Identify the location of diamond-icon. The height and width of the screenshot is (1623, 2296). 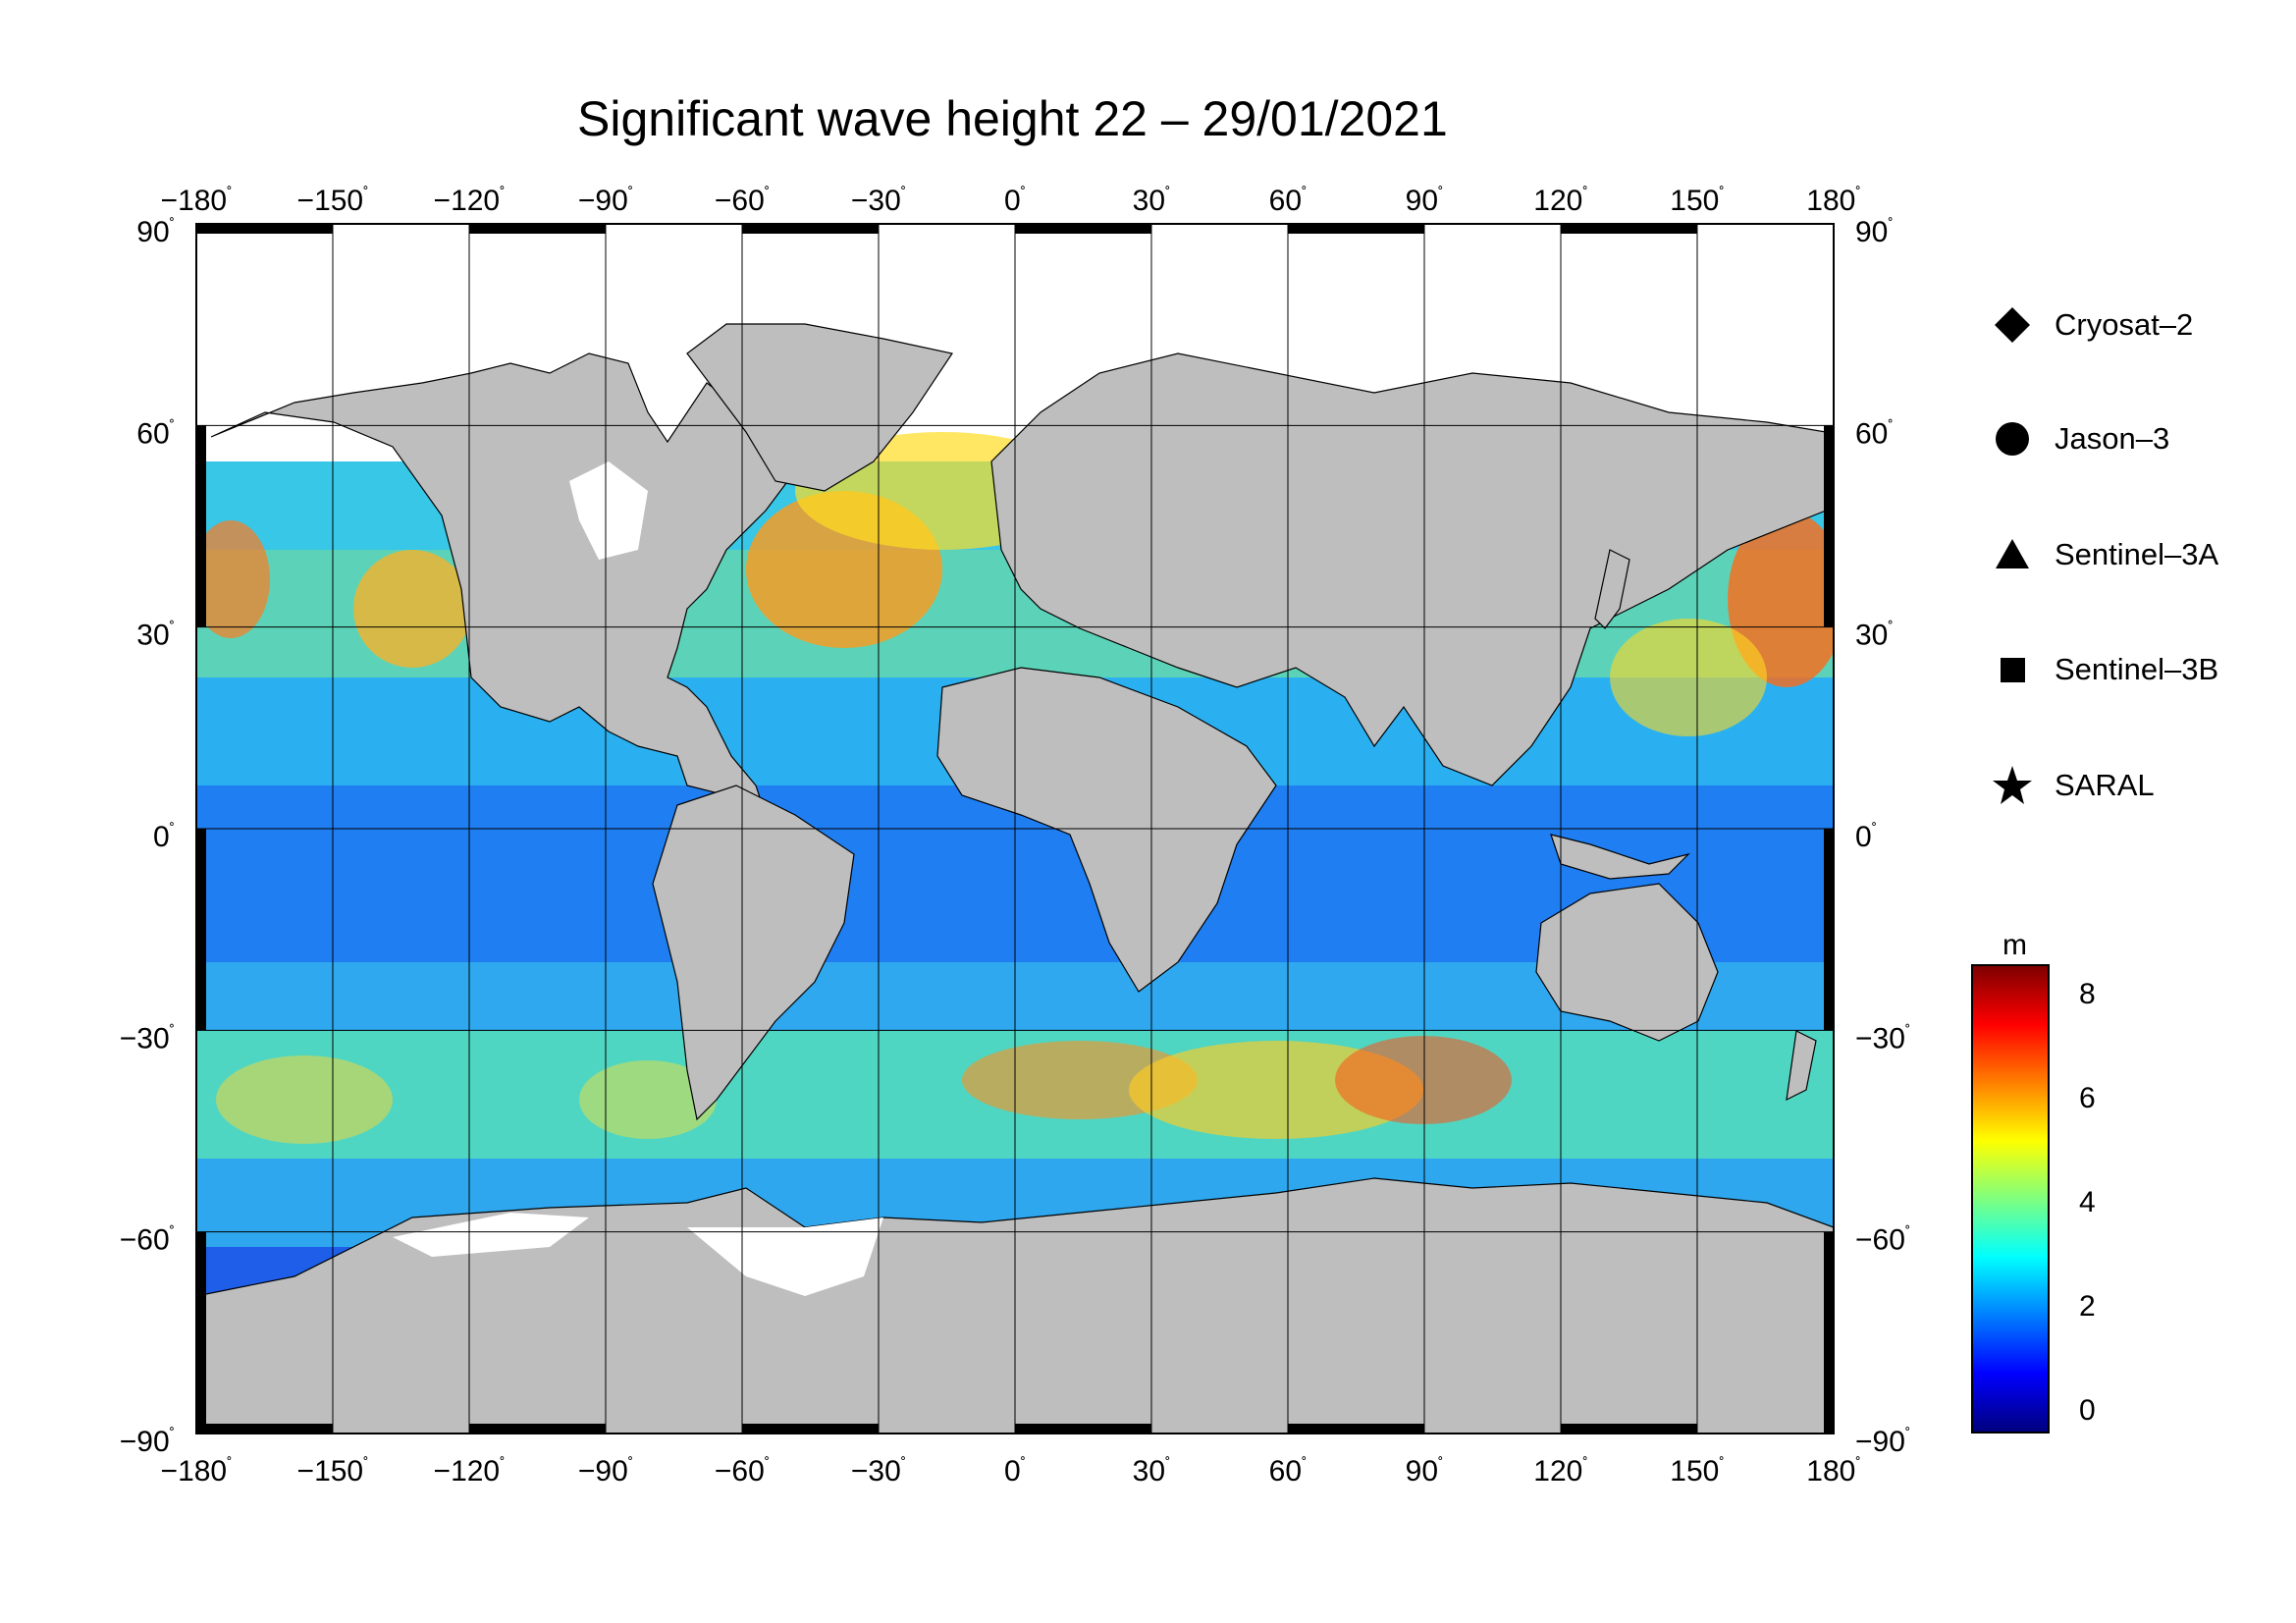
(2012, 325).